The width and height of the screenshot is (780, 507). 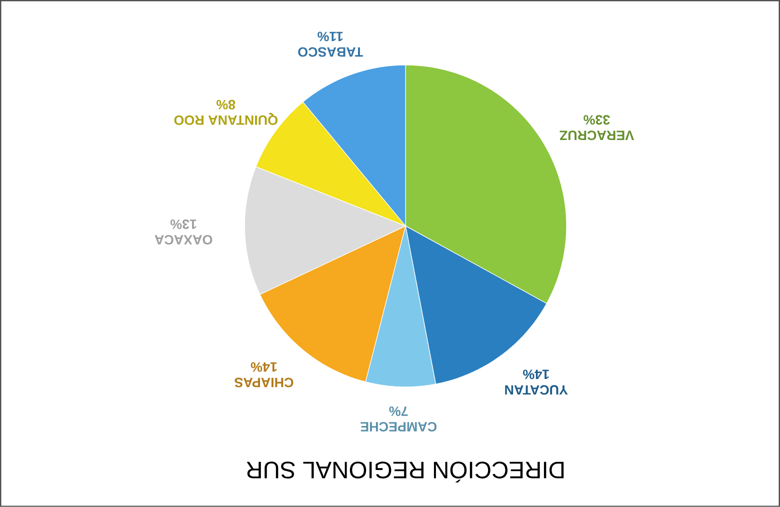 What do you see at coordinates (597, 120) in the screenshot?
I see `data-label: 33%` at bounding box center [597, 120].